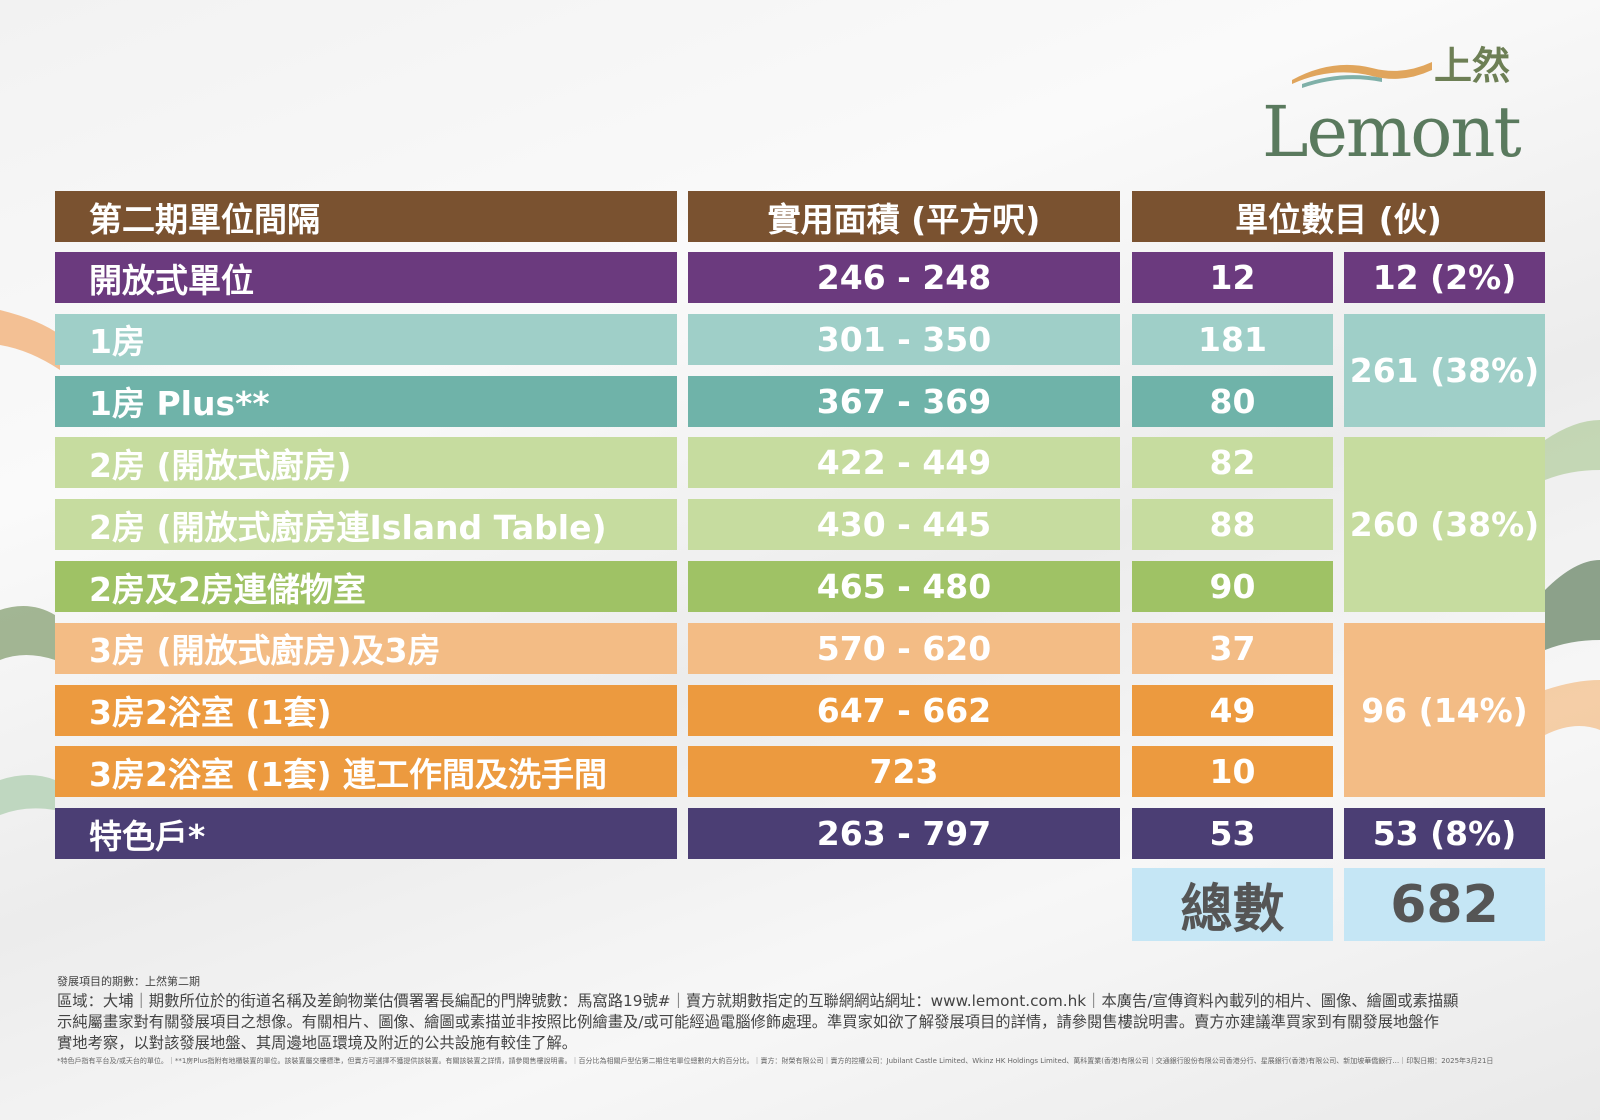  What do you see at coordinates (904, 834) in the screenshot?
I see `area-cell: 263 - 797` at bounding box center [904, 834].